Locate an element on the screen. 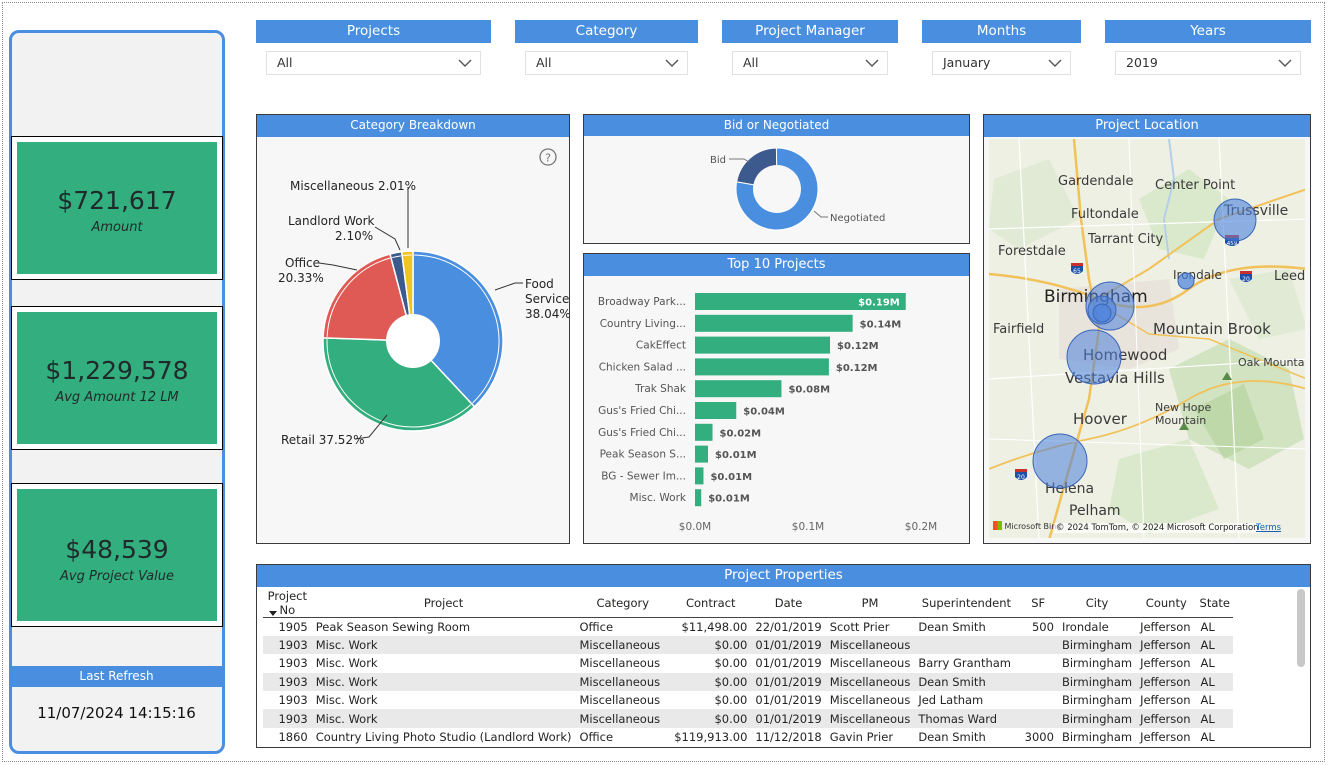 This screenshot has height=765, width=1328. col-header-contract: Contract is located at coordinates (711, 603).